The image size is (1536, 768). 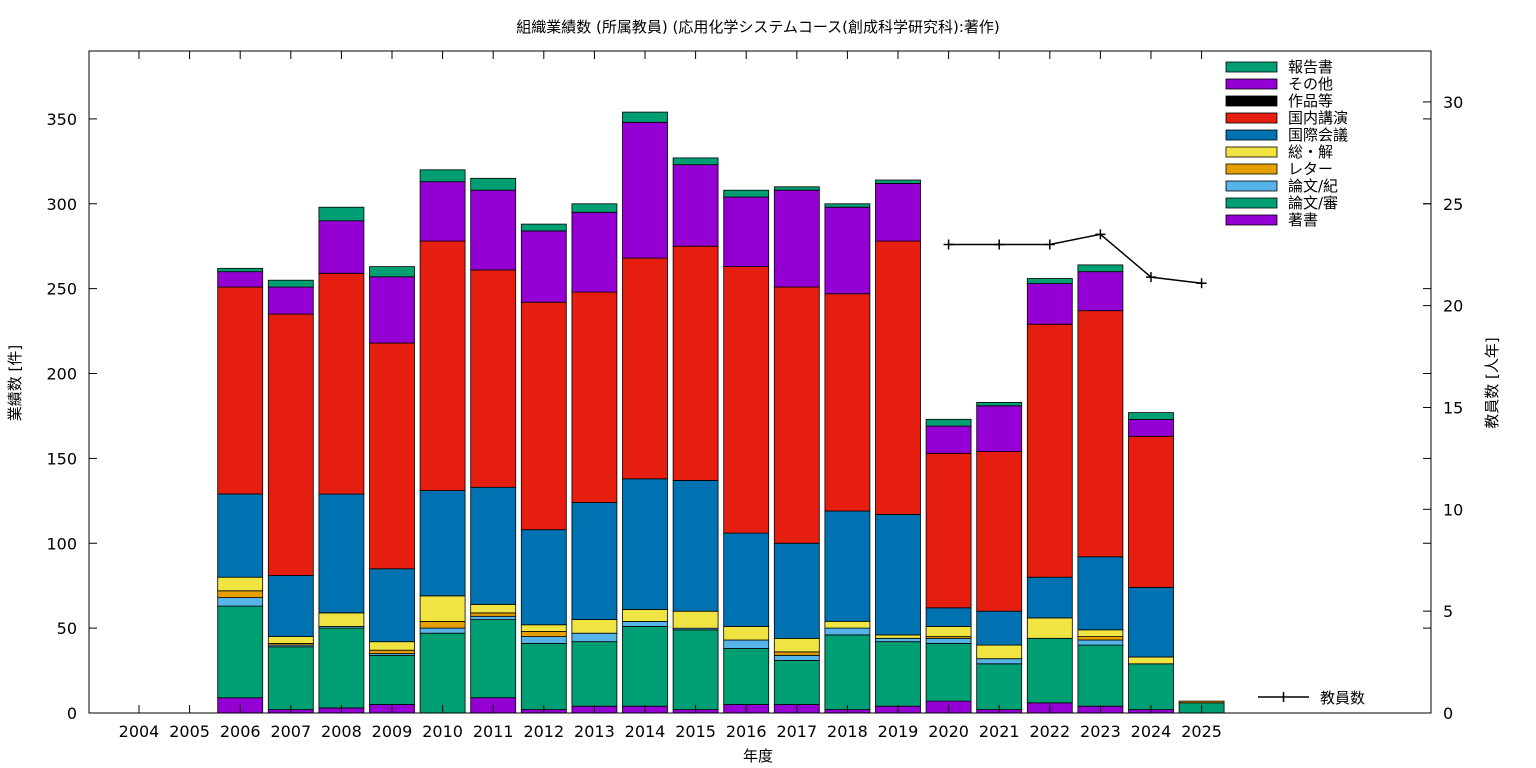 I want to click on legend-label: 報告書, so click(x=1310, y=67).